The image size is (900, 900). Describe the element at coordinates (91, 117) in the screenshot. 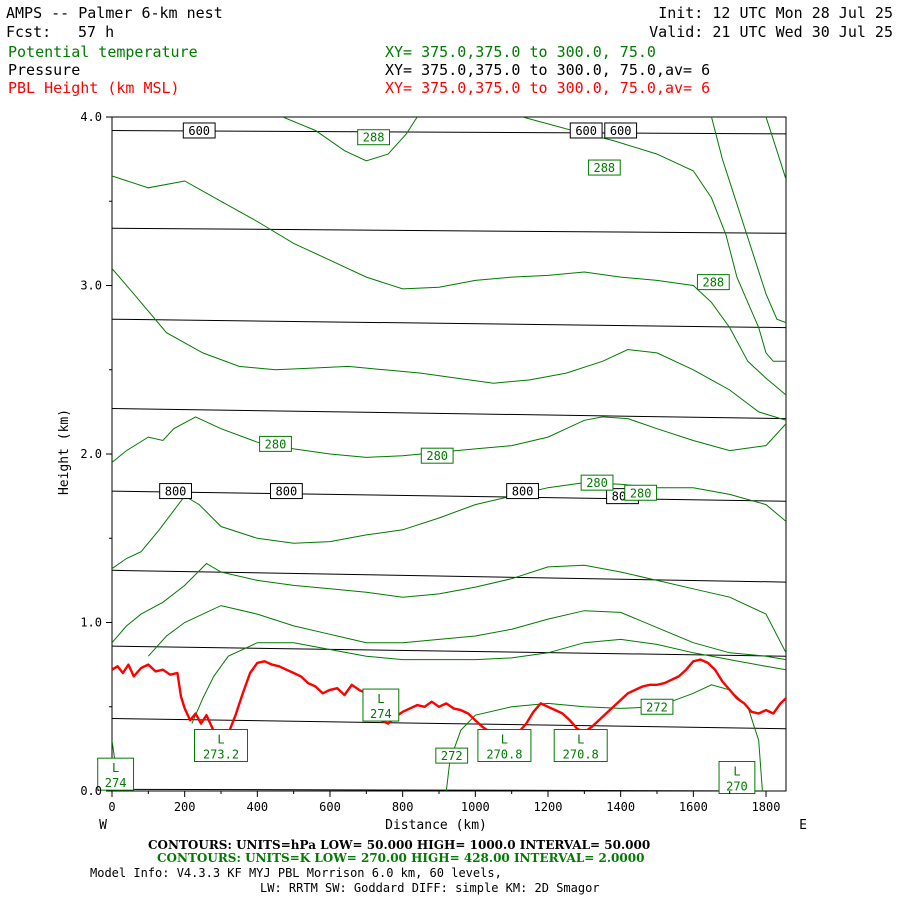

I see `y-tick-label: 4.0` at that location.